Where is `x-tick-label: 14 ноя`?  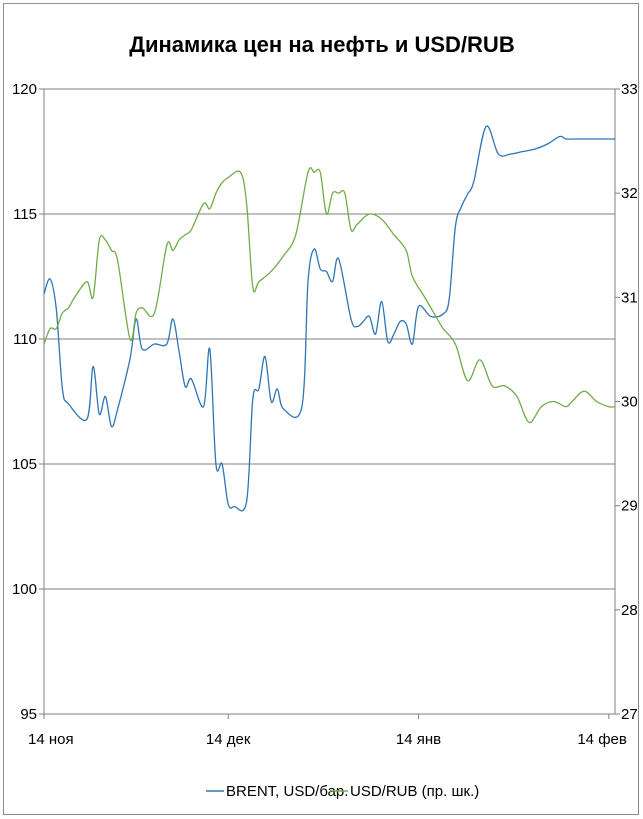
x-tick-label: 14 ноя is located at coordinates (51, 739).